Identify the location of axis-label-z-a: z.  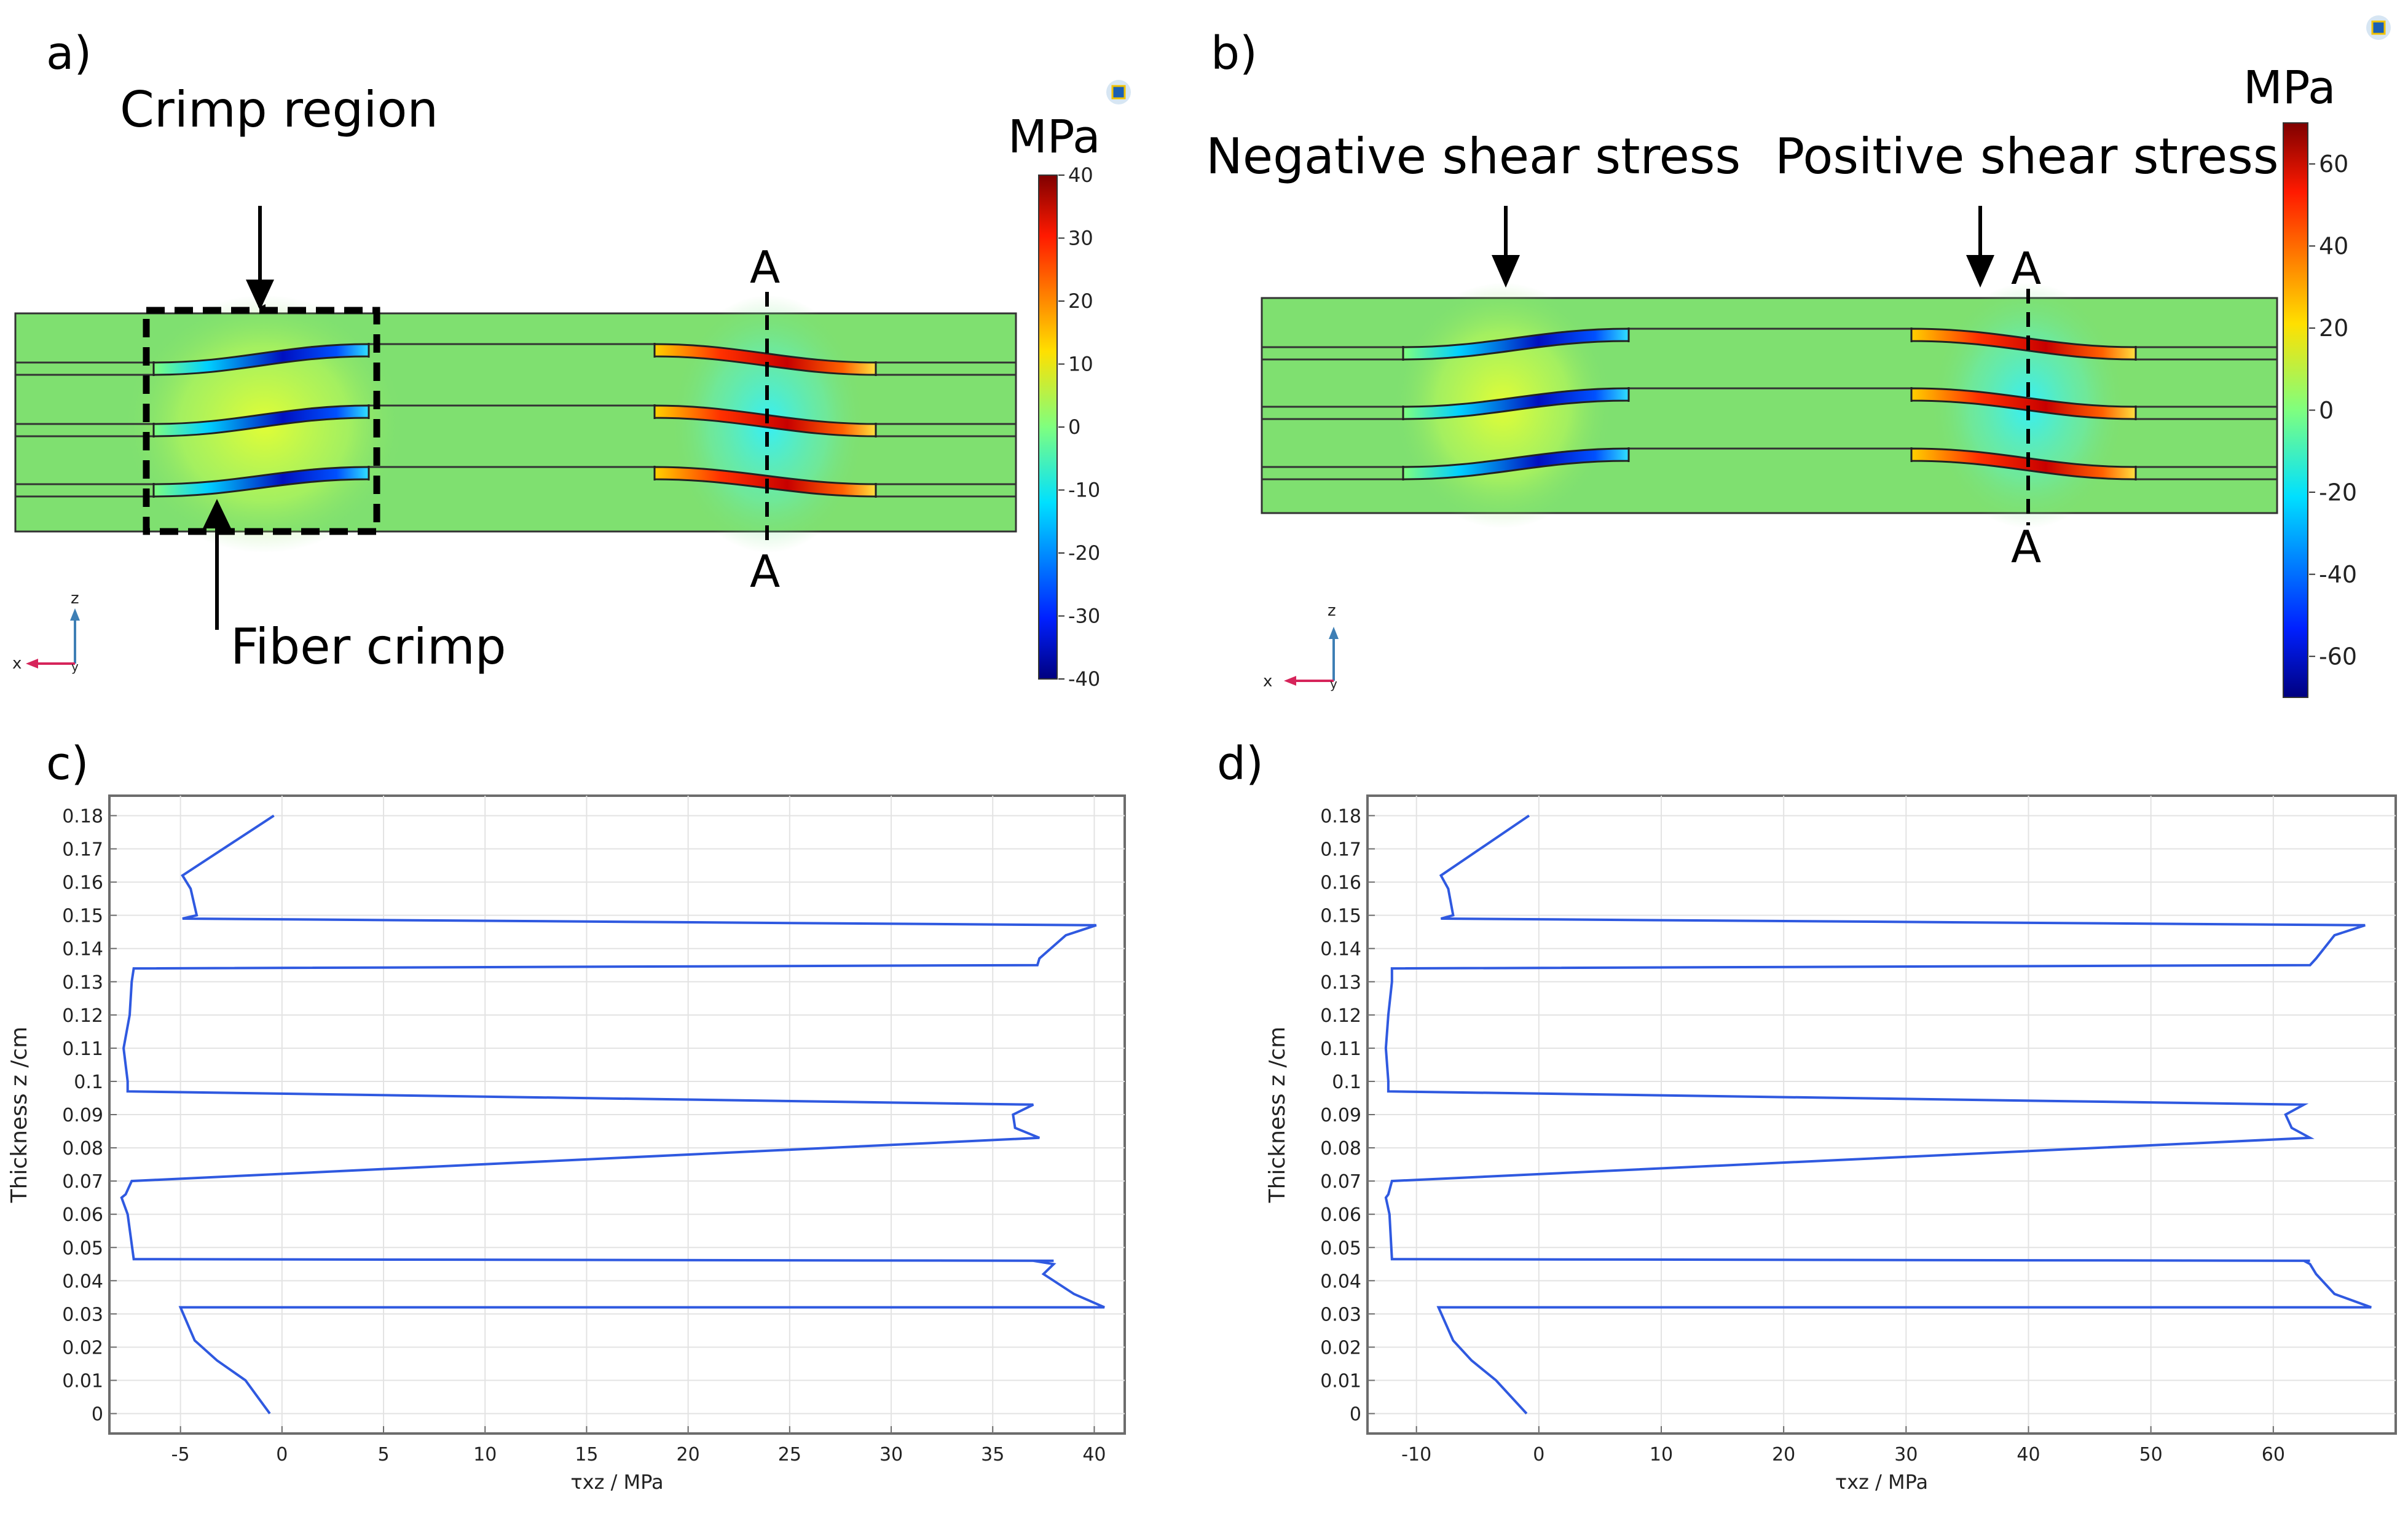
(75, 599).